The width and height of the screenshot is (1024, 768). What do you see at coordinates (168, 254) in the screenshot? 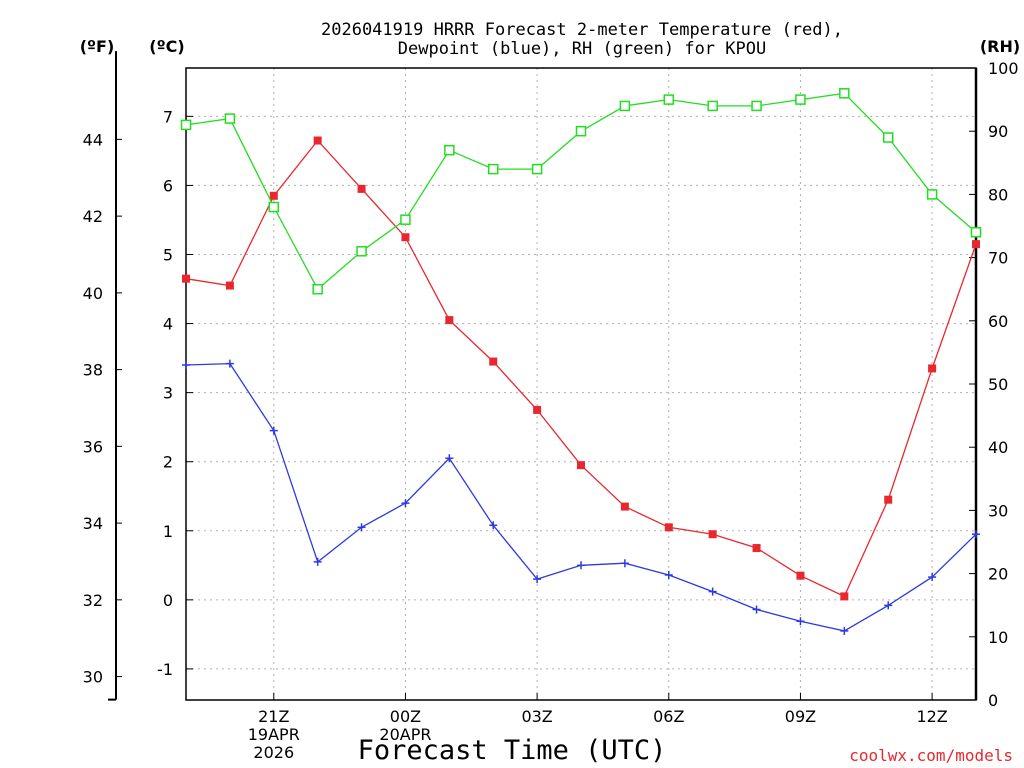
I see `celsius-tick-label: 5` at bounding box center [168, 254].